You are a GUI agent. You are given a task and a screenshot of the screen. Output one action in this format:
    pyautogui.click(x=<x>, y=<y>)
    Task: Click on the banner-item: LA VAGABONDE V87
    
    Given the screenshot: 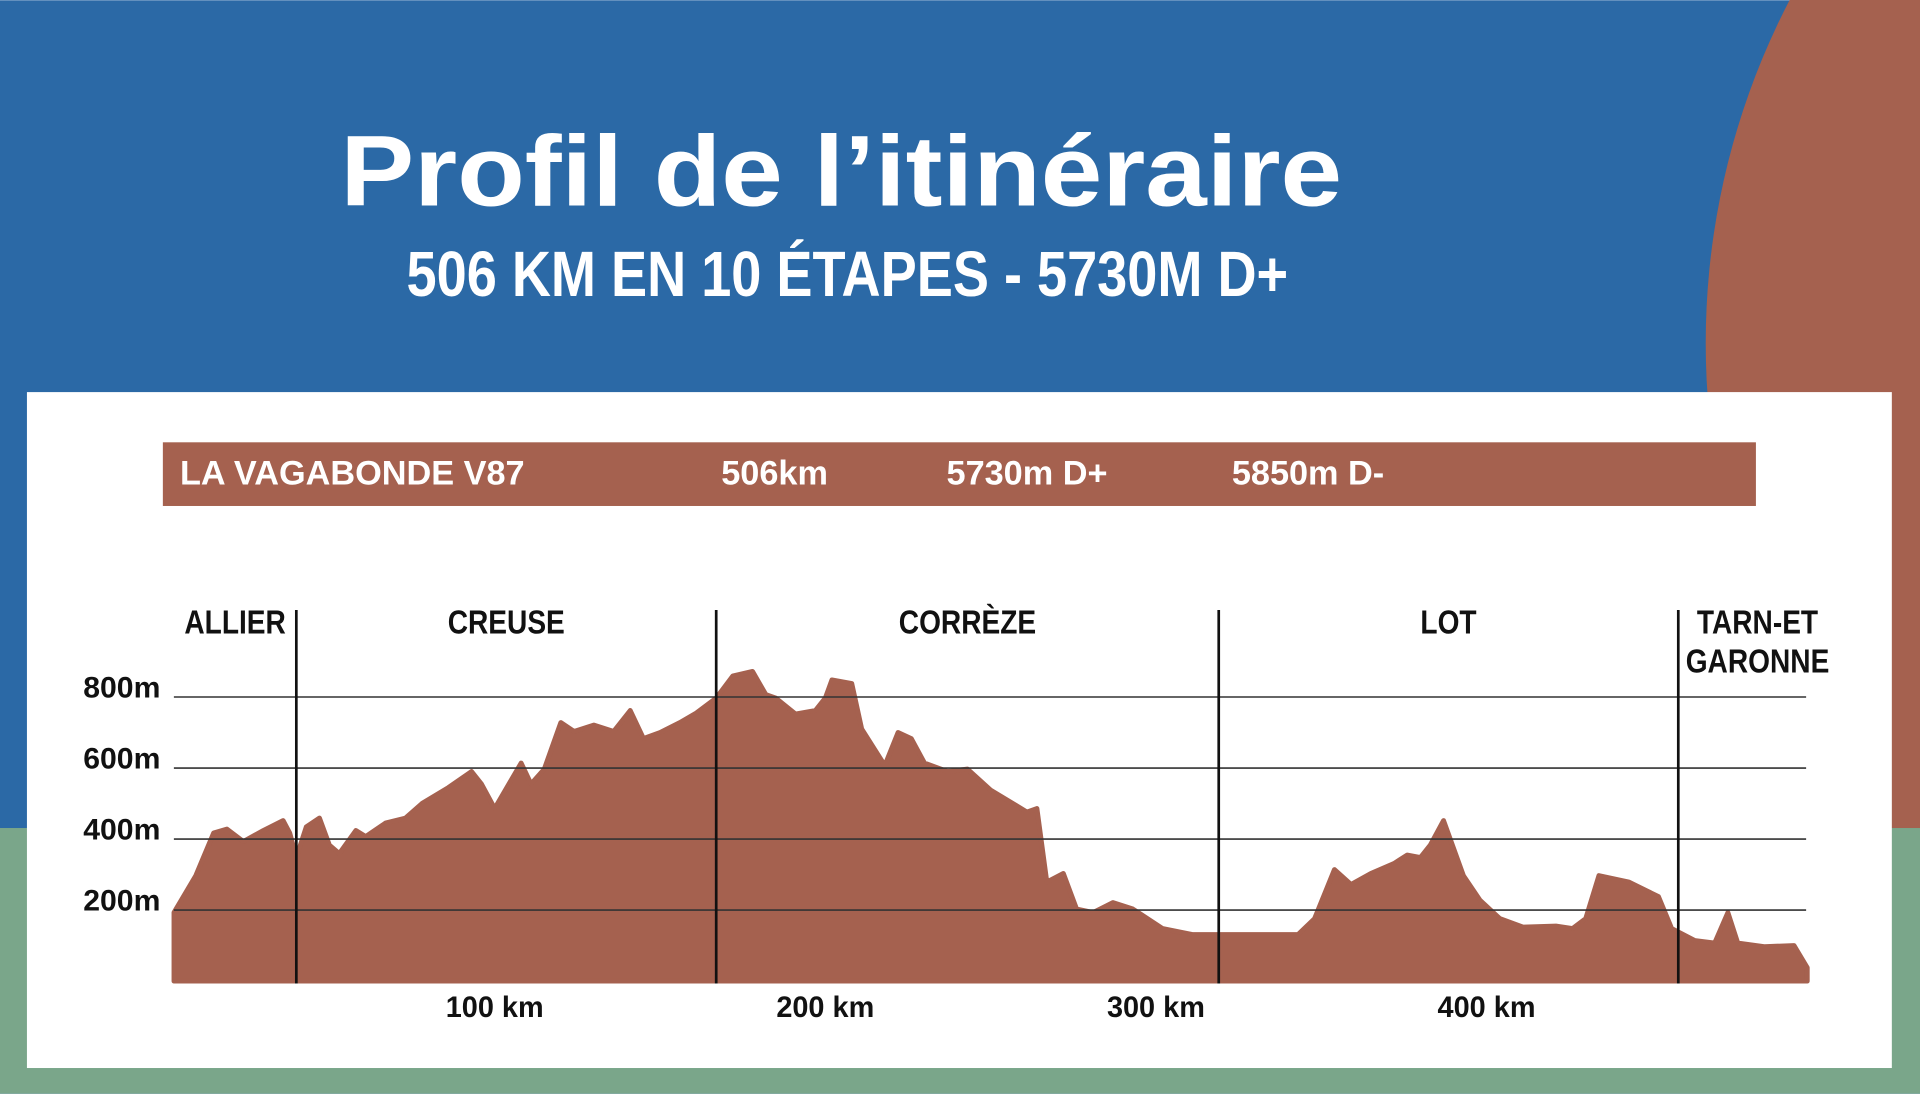 What is the action you would take?
    pyautogui.click(x=352, y=473)
    